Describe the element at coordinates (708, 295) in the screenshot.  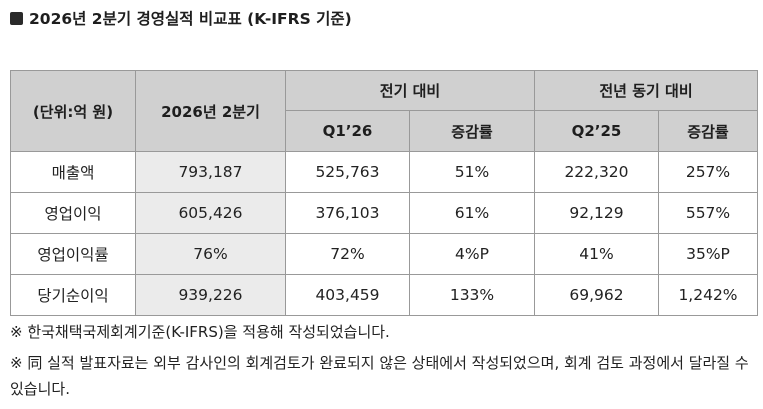
I see `change-rate-2: 1,242%` at that location.